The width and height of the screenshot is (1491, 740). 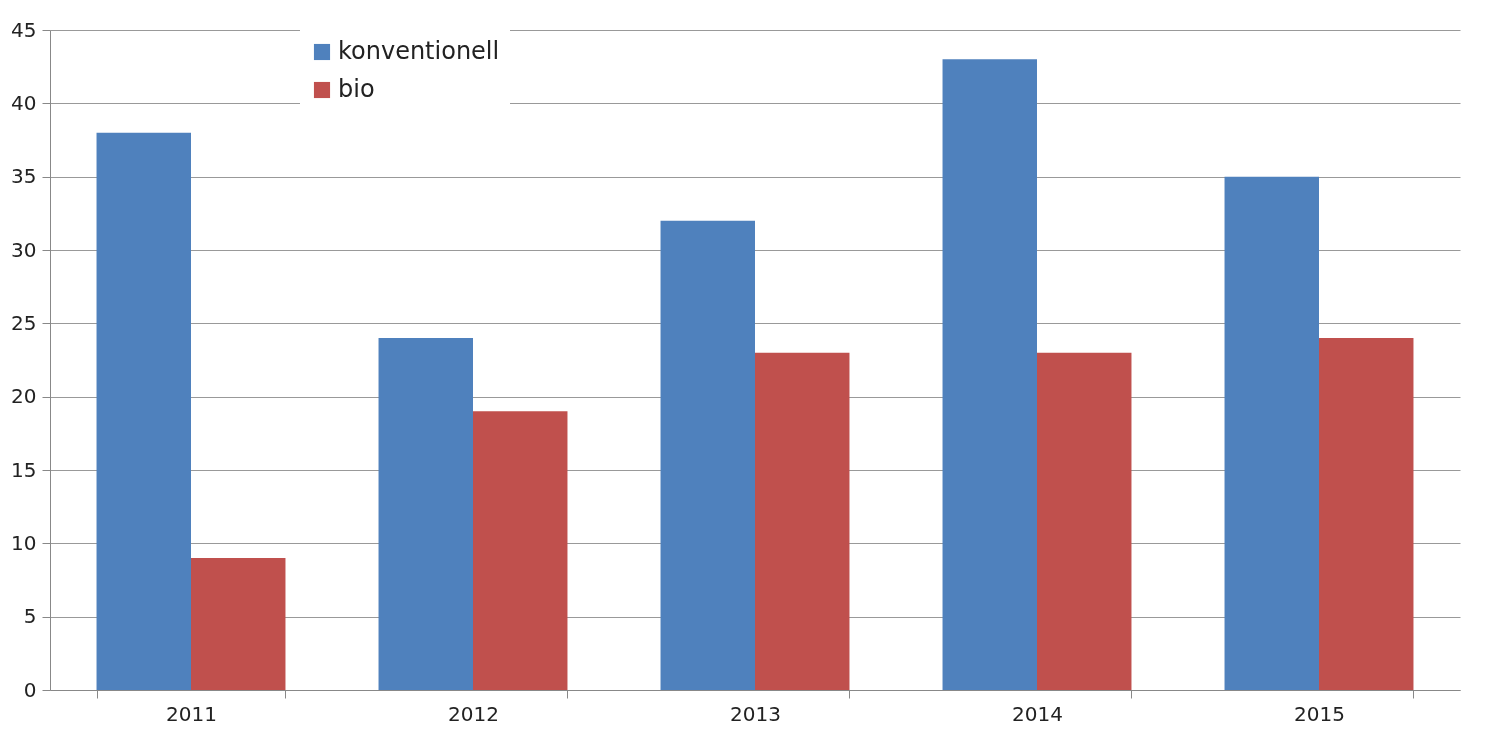 What do you see at coordinates (24, 29) in the screenshot?
I see `y-tick-label: 45` at bounding box center [24, 29].